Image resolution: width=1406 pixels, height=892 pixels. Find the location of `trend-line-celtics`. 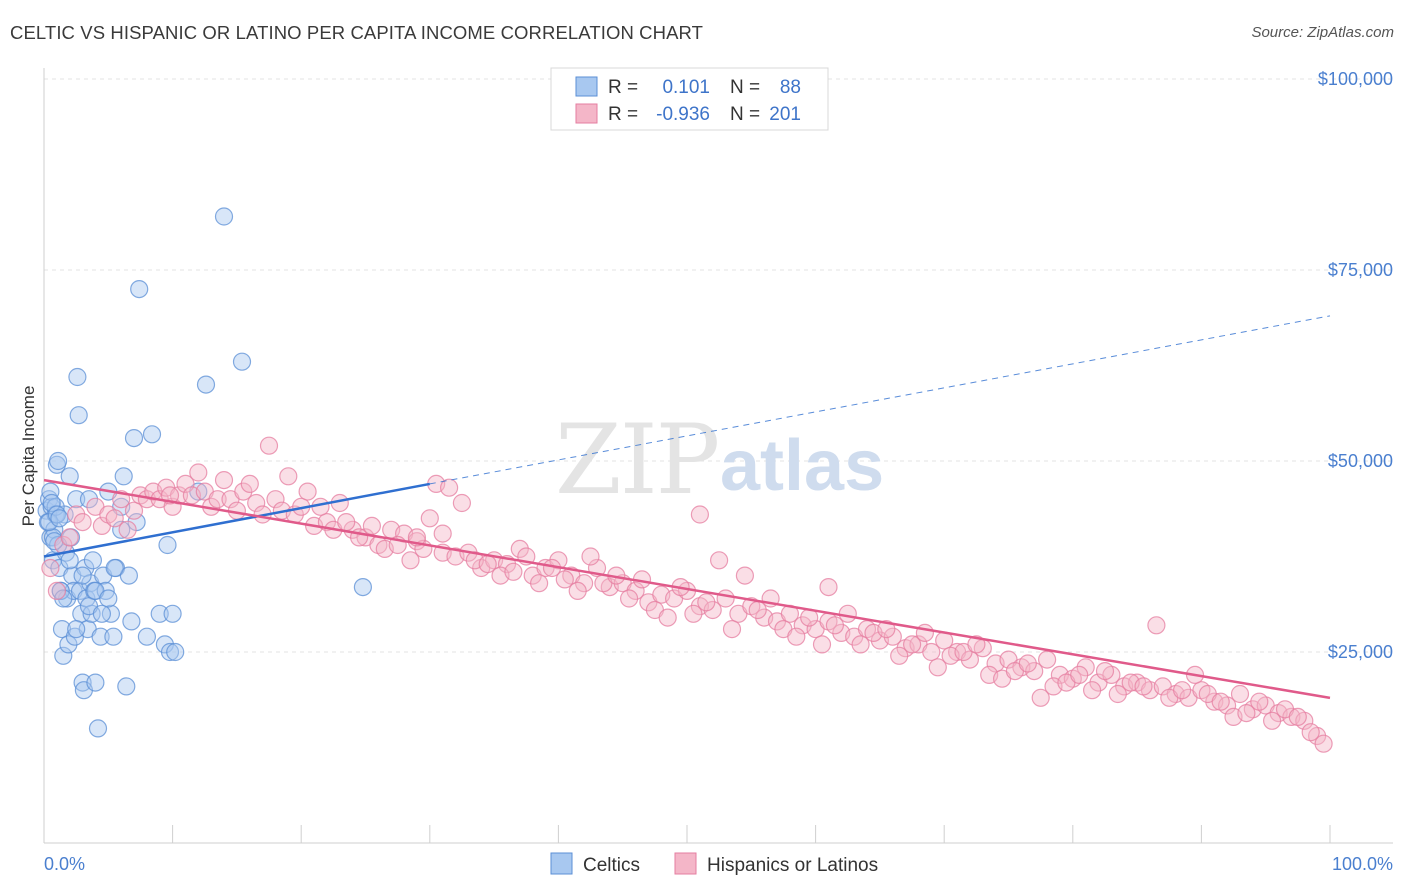

trend-line-celtics is located at coordinates (237, 520).